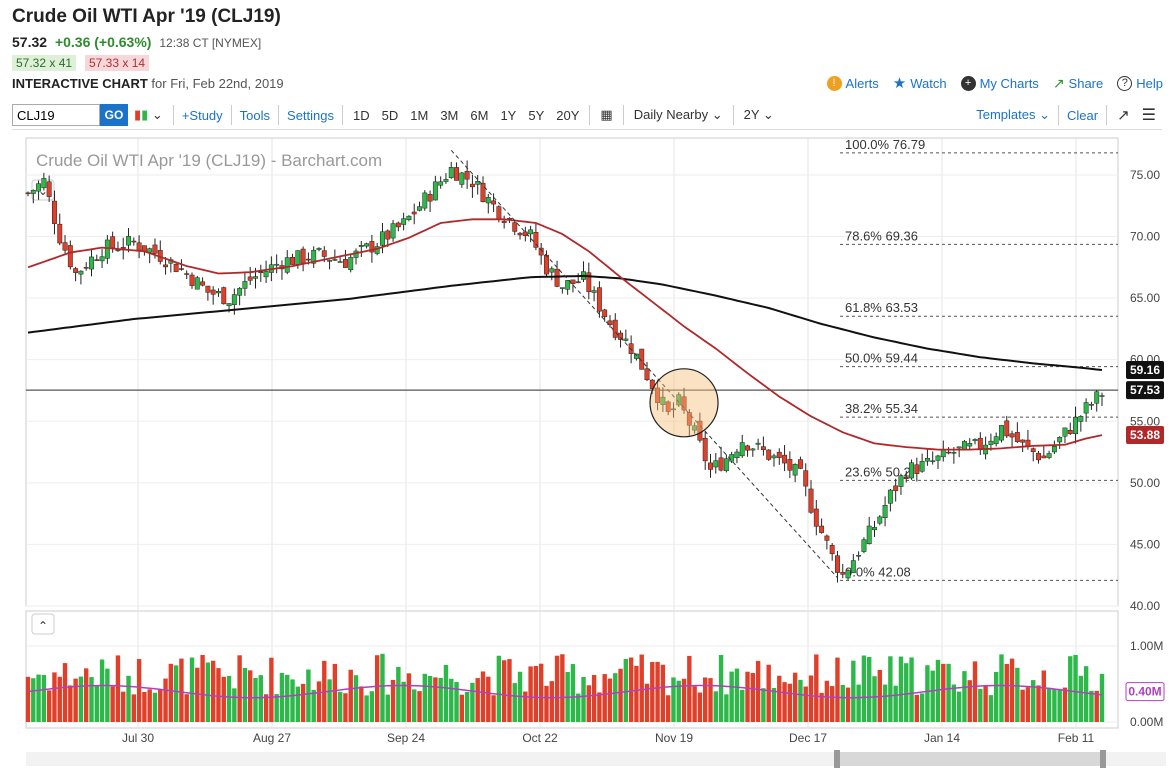  What do you see at coordinates (255, 115) in the screenshot?
I see `tools-button: Tools` at bounding box center [255, 115].